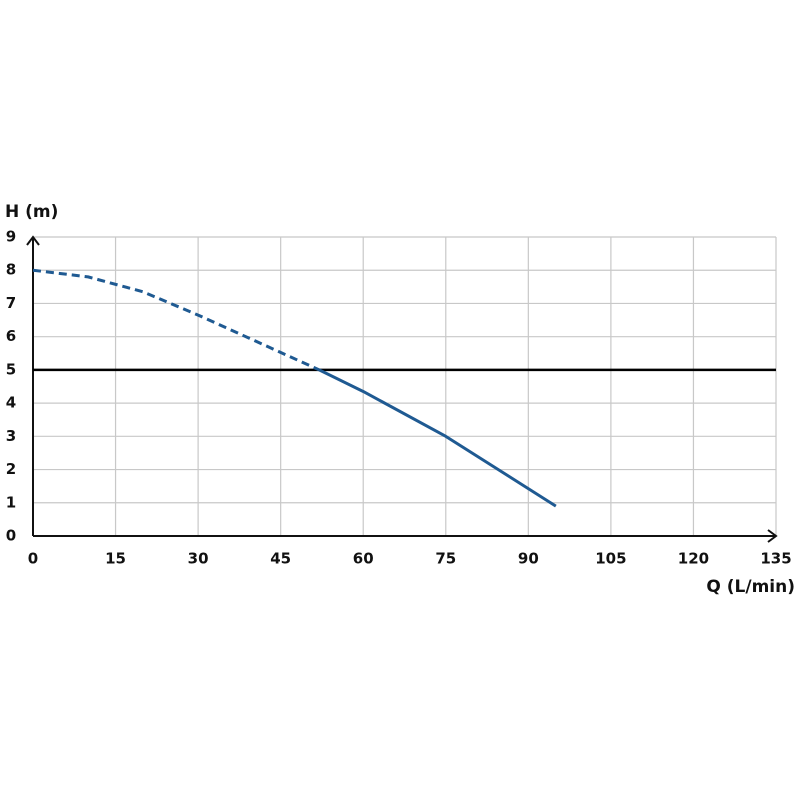 Image resolution: width=800 pixels, height=800 pixels. I want to click on x-tick-label: 0, so click(33, 559).